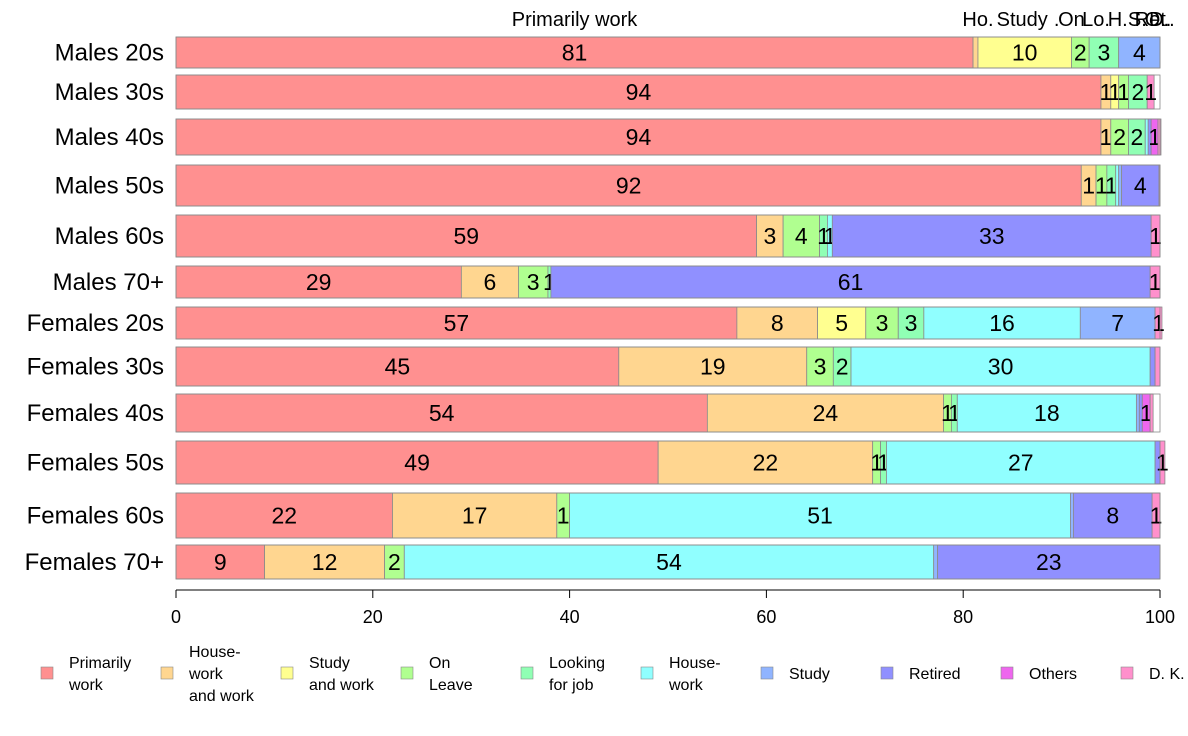  I want to click on data-label: 23, so click(1049, 562).